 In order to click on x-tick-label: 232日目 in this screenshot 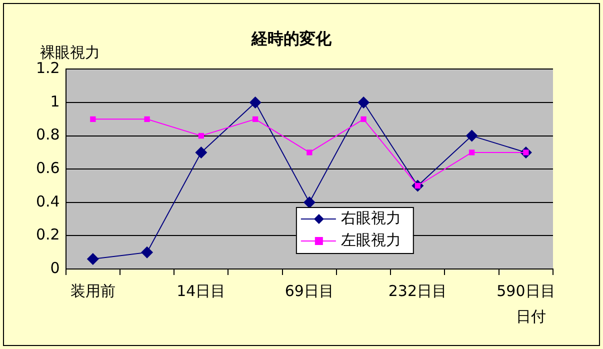, I will do `click(417, 291)`.